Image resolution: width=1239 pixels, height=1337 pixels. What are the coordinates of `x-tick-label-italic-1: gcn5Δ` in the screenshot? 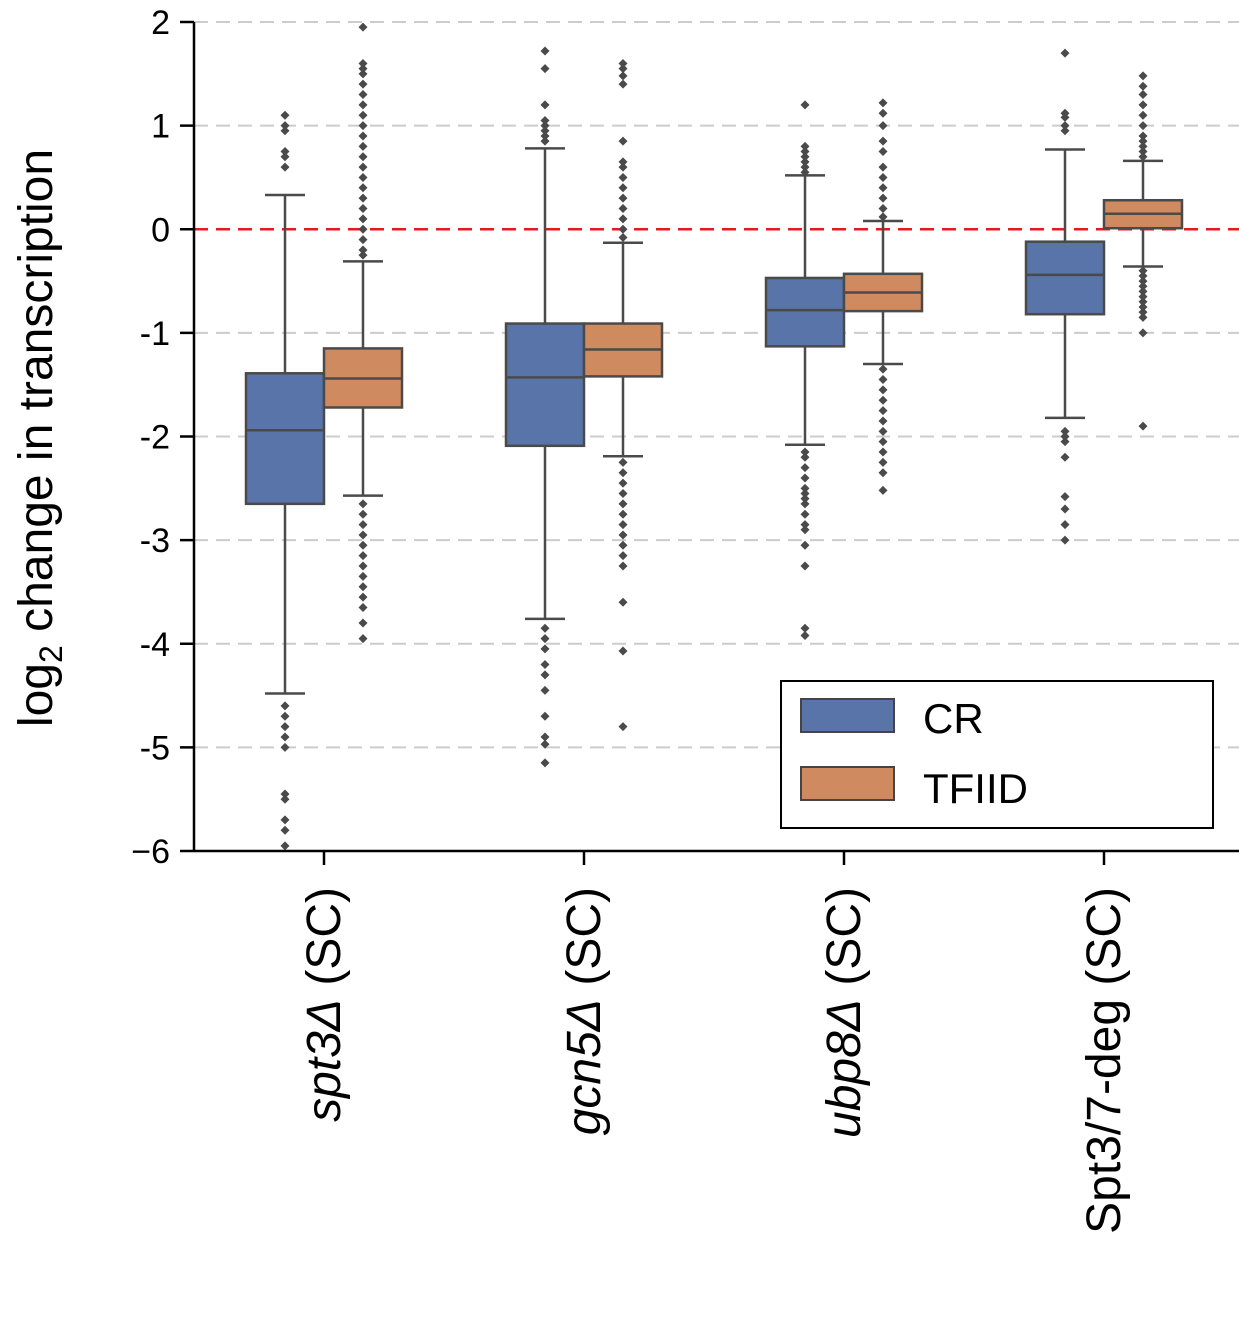 It's located at (584, 1067).